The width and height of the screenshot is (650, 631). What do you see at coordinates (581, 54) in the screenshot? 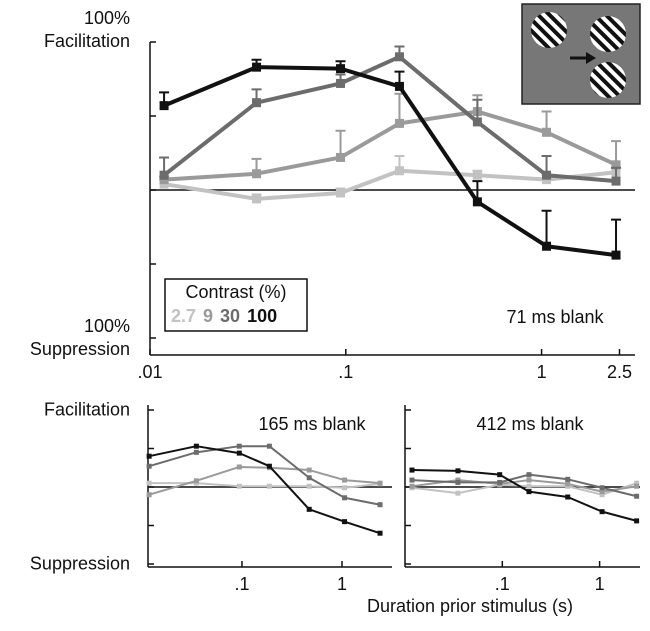
I see `stimulus-inset` at bounding box center [581, 54].